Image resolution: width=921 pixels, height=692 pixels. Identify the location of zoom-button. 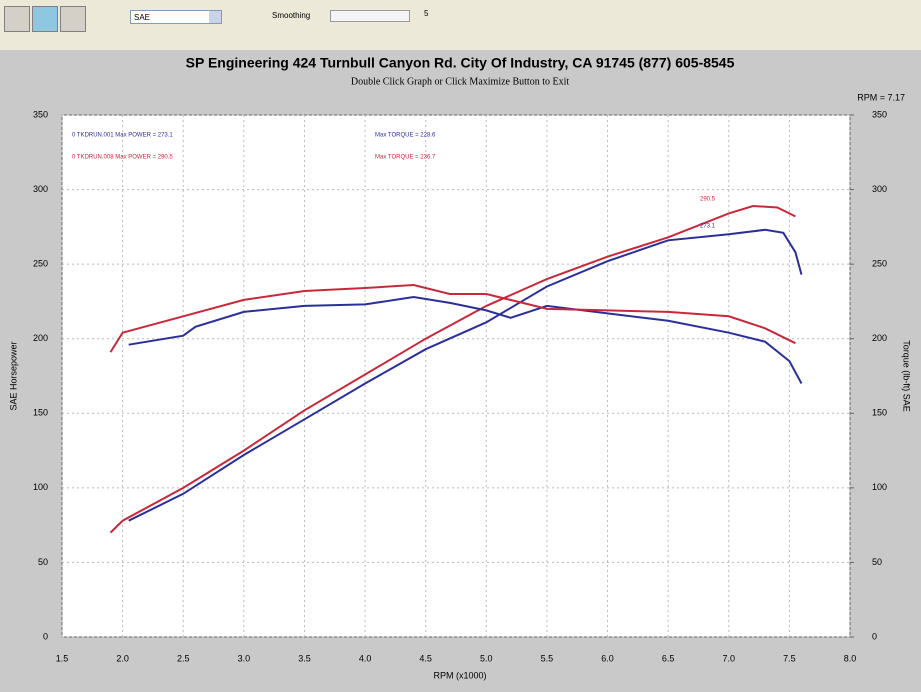
(73, 19).